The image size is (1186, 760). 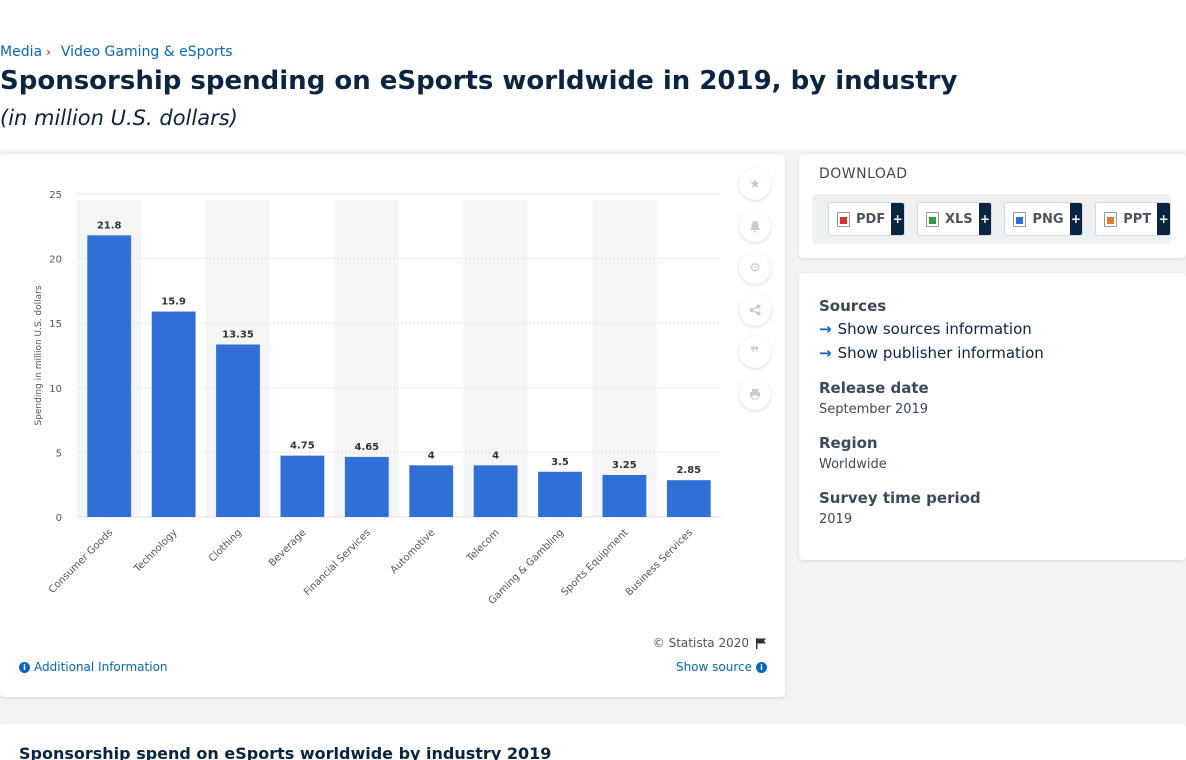 What do you see at coordinates (713, 667) in the screenshot?
I see `show-source-label: Show source` at bounding box center [713, 667].